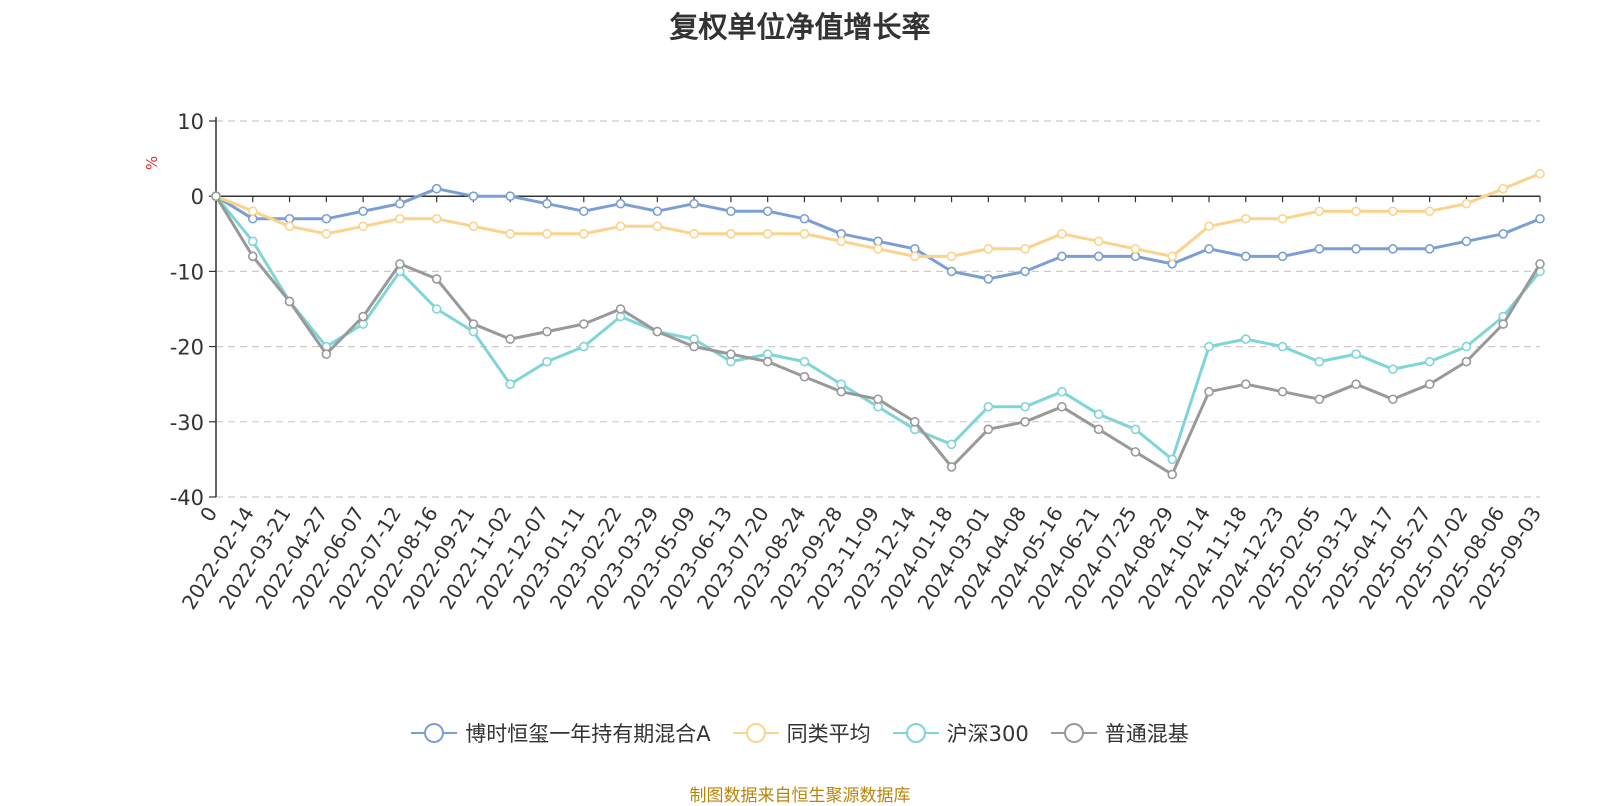  I want to click on y-tick-label: 10, so click(190, 122).